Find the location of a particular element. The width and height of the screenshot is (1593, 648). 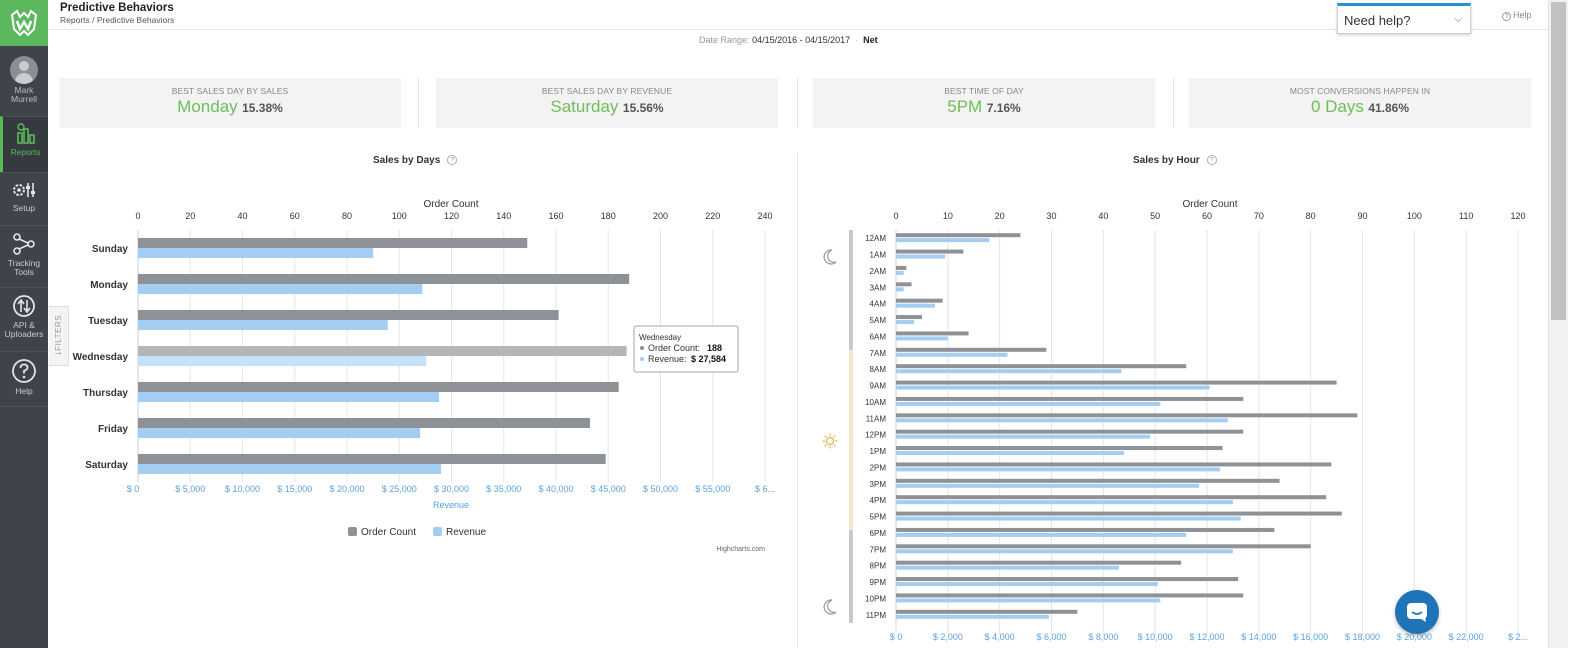

tracking-icon is located at coordinates (24, 244).